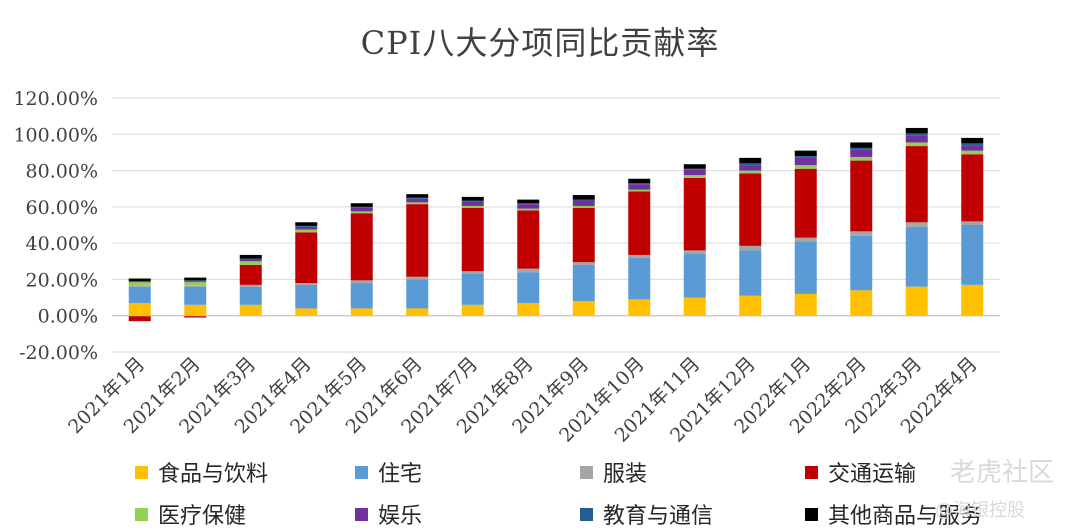 This screenshot has width=1080, height=532. I want to click on legend-item: 交通运输, so click(860, 472).